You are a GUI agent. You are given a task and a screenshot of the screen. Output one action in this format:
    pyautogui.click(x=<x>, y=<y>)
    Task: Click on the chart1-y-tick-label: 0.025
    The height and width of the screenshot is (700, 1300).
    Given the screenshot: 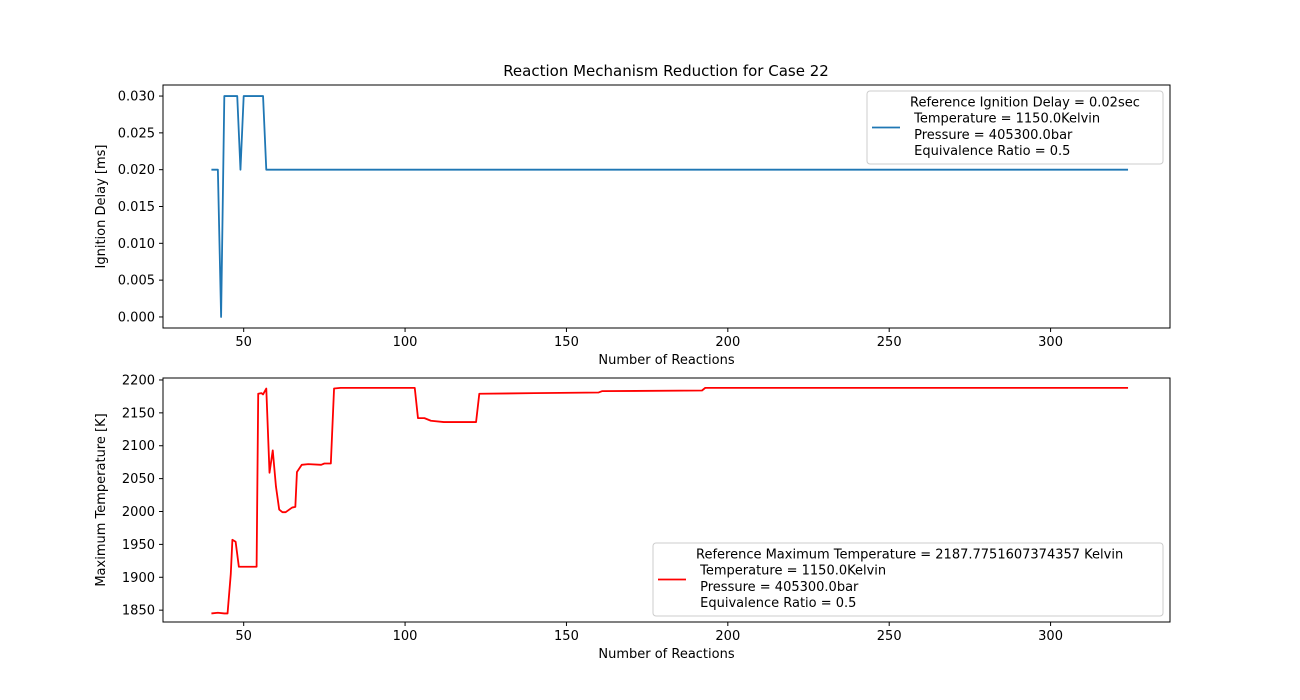 What is the action you would take?
    pyautogui.click(x=136, y=133)
    